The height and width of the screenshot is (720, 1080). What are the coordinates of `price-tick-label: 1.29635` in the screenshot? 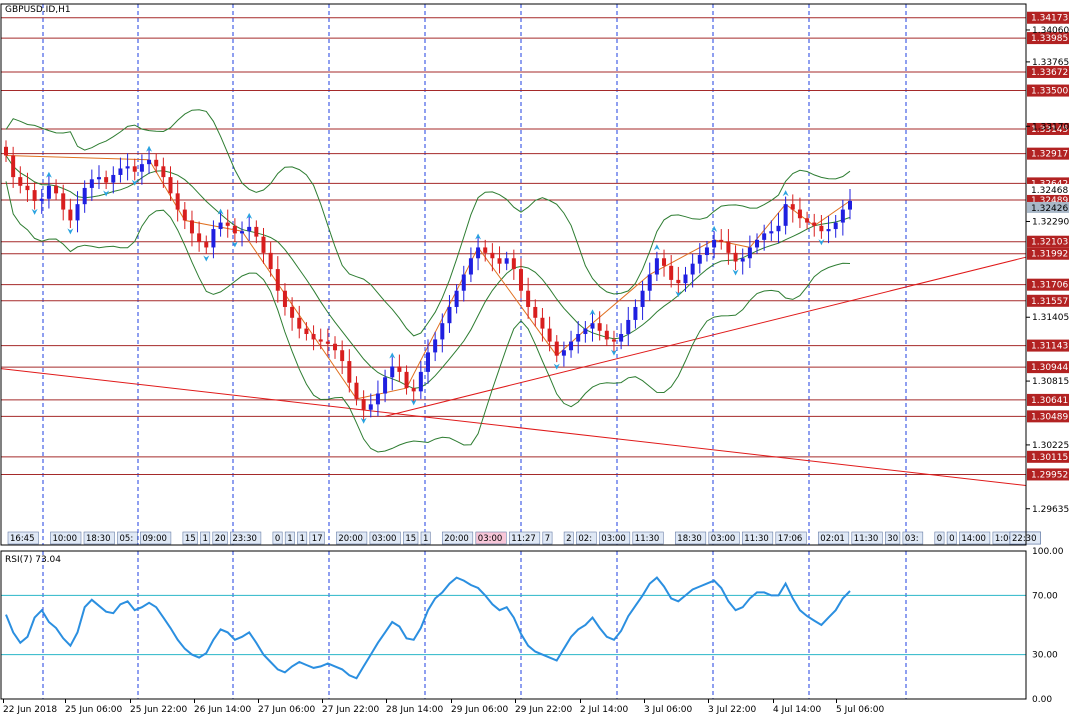 It's located at (1050, 510).